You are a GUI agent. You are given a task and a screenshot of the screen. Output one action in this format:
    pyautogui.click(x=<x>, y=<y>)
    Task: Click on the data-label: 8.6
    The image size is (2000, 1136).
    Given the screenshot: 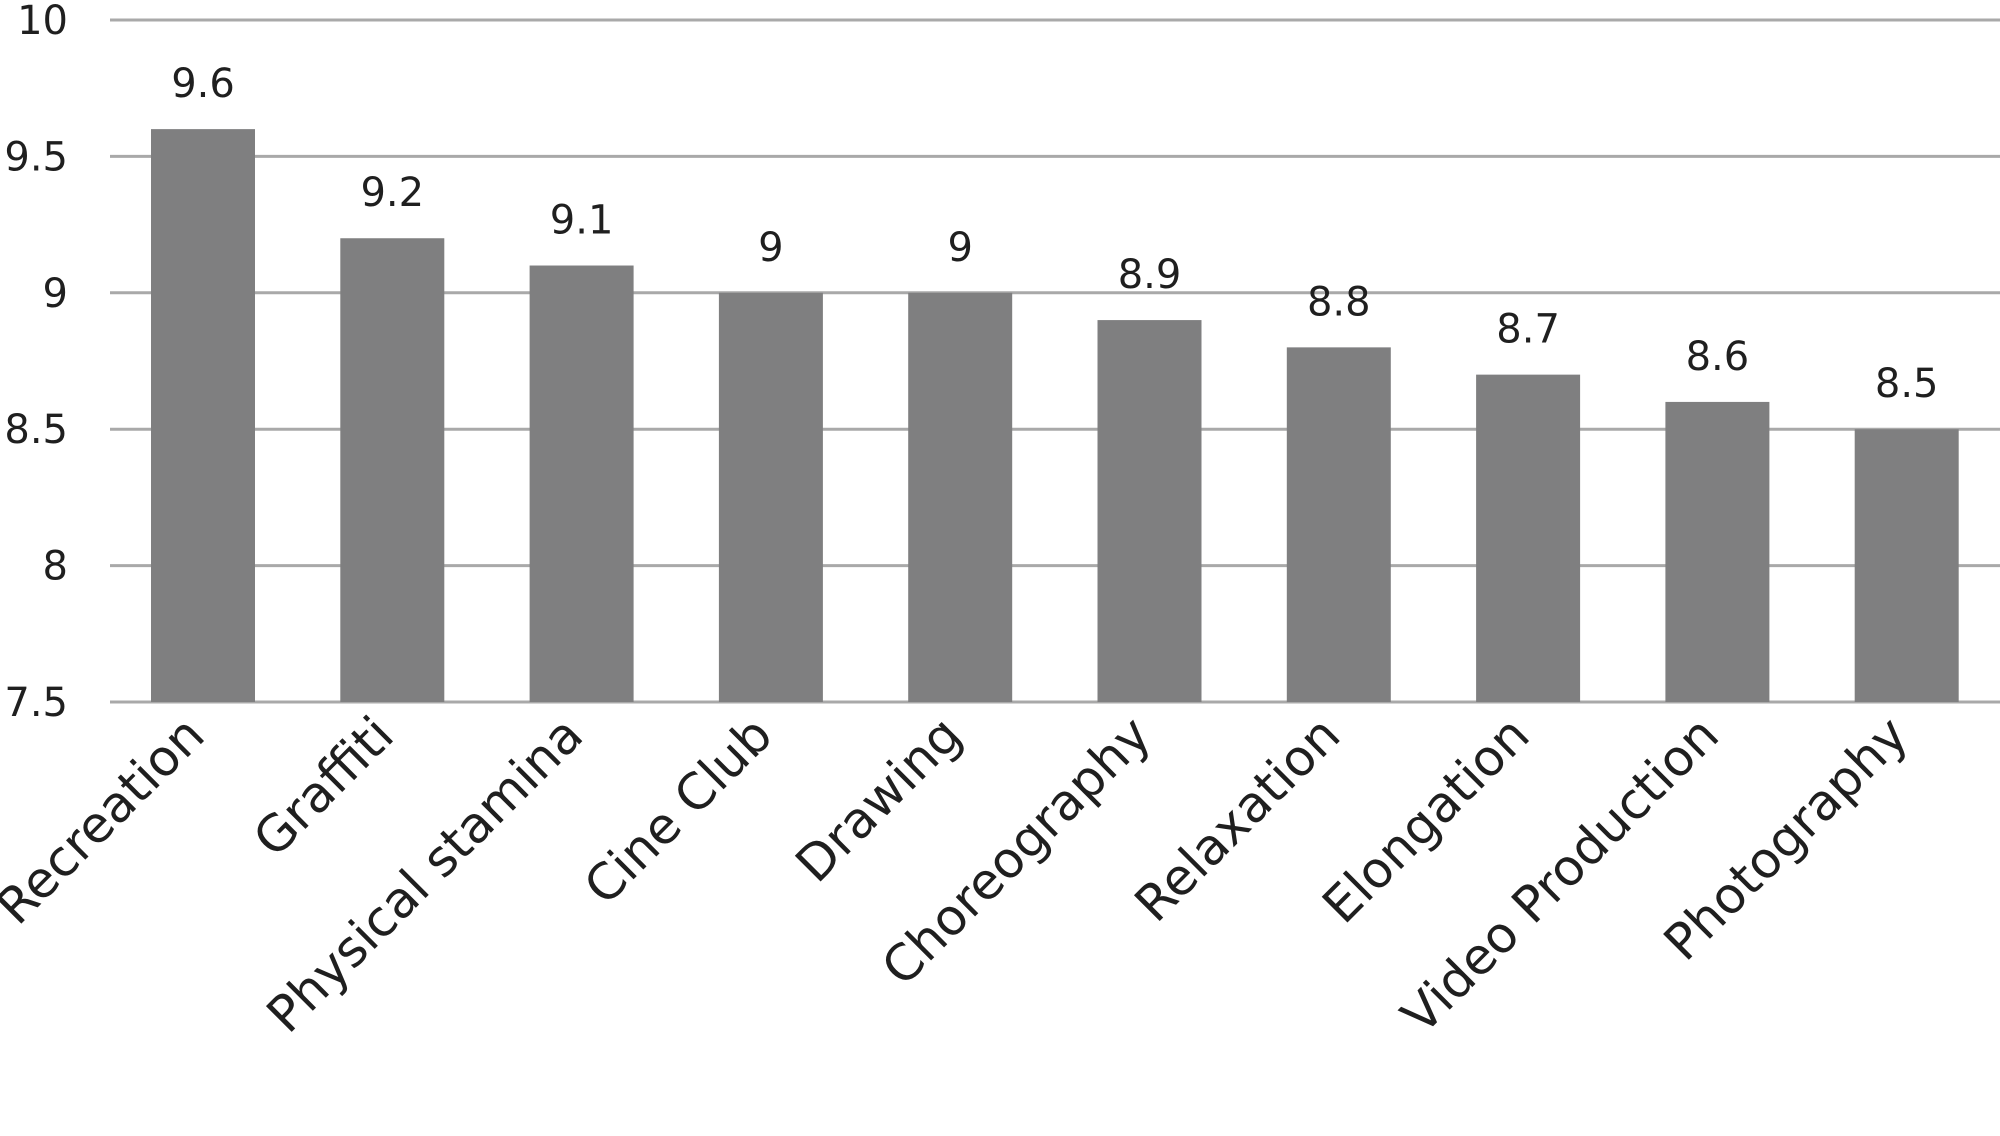 What is the action you would take?
    pyautogui.click(x=1718, y=357)
    